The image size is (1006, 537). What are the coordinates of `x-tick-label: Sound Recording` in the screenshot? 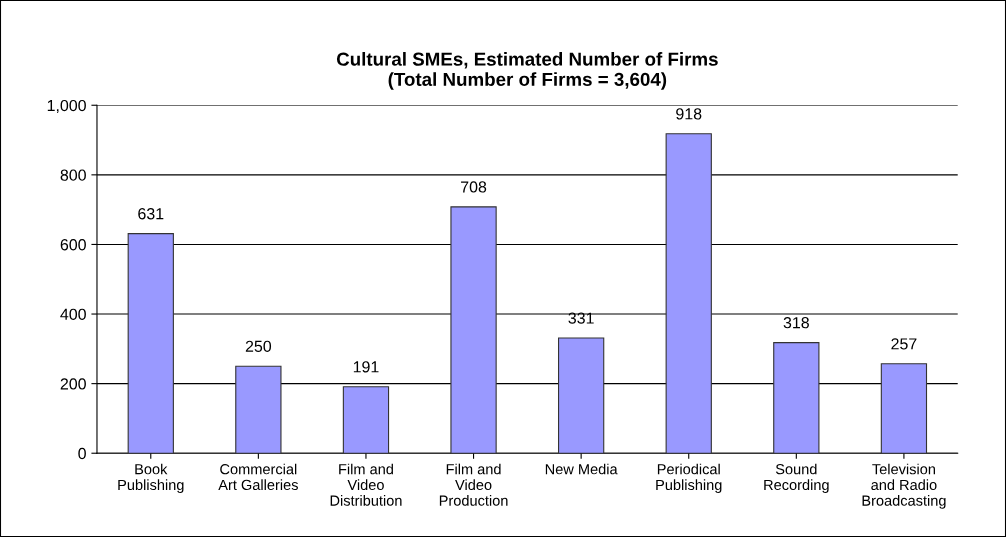 It's located at (796, 478).